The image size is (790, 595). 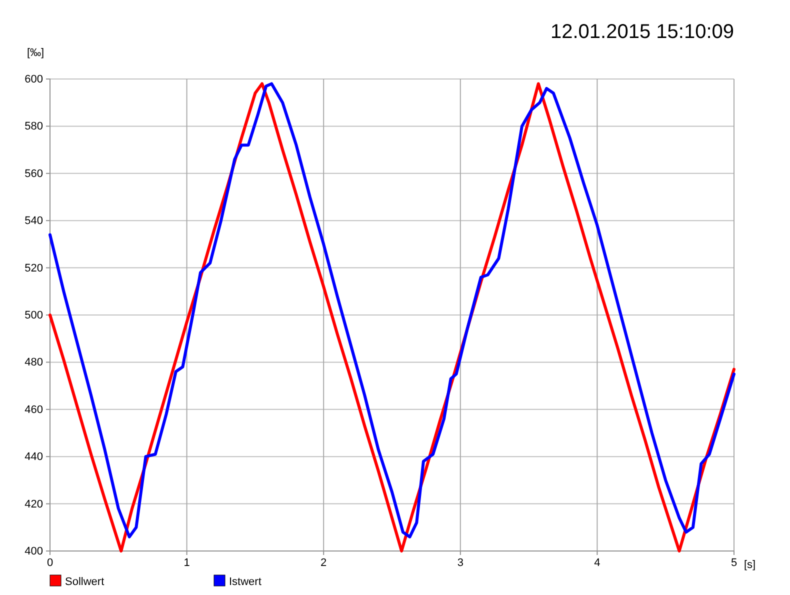 I want to click on y-tick-label: 460, so click(x=33, y=410).